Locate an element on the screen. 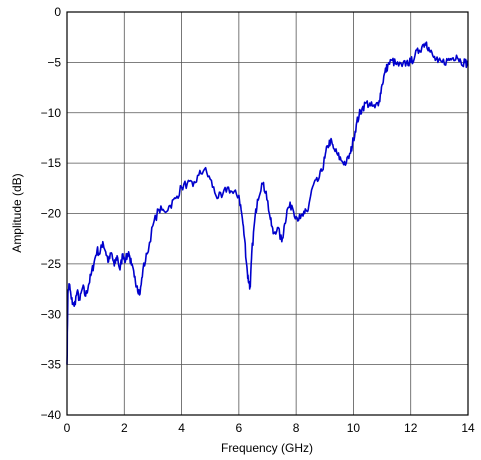  y-tick-labels: 0 −5 −10 −15 −20 −25 −30 −35 −40 is located at coordinates (51, 213).